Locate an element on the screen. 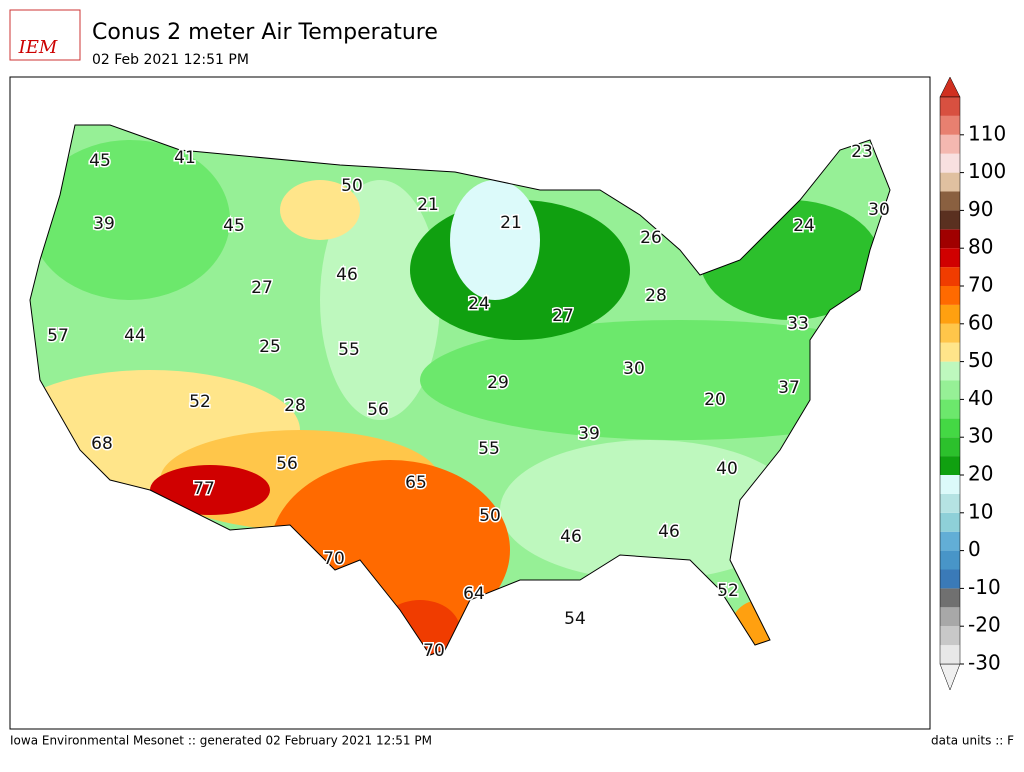 The width and height of the screenshot is (1024, 772). colorbar-tick-label: 70 is located at coordinates (980, 285).